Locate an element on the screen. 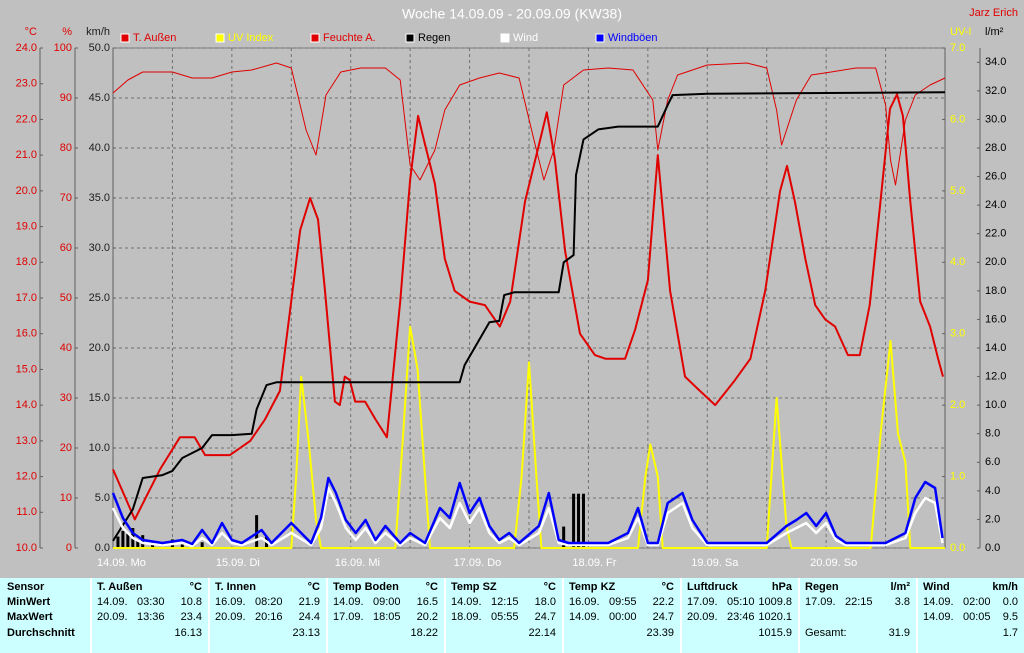 Image resolution: width=1024 pixels, height=653 pixels. y-tick-label: 15.0 is located at coordinates (99, 398).